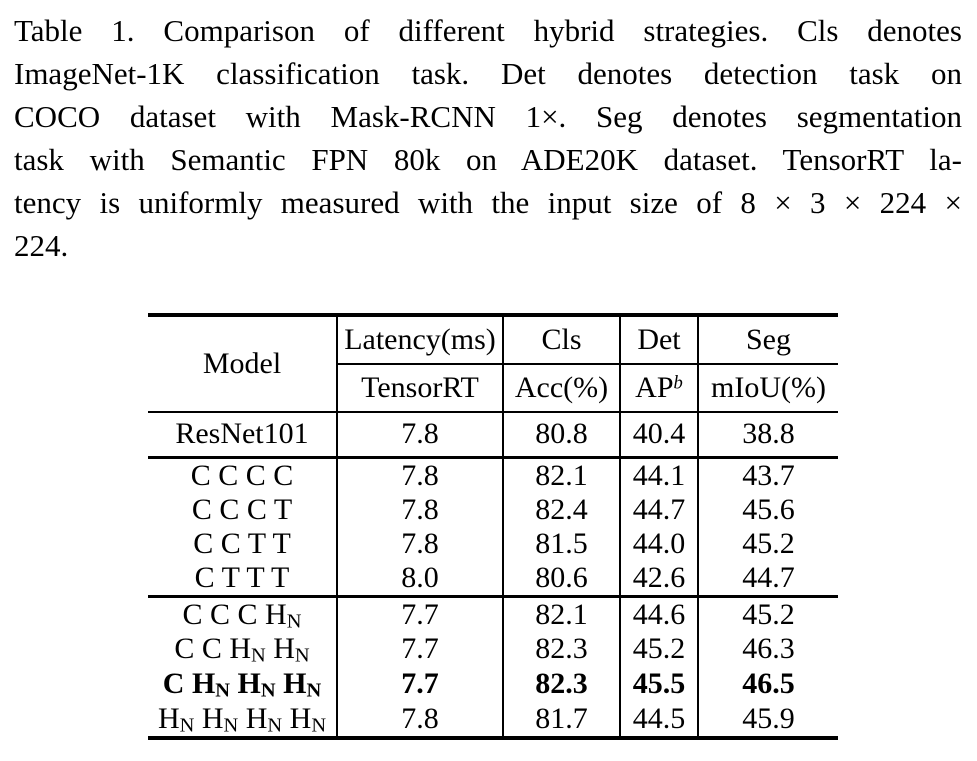  I want to click on table-row: ResNet101 7.8 80.8 40.4 38.8, so click(493, 434).